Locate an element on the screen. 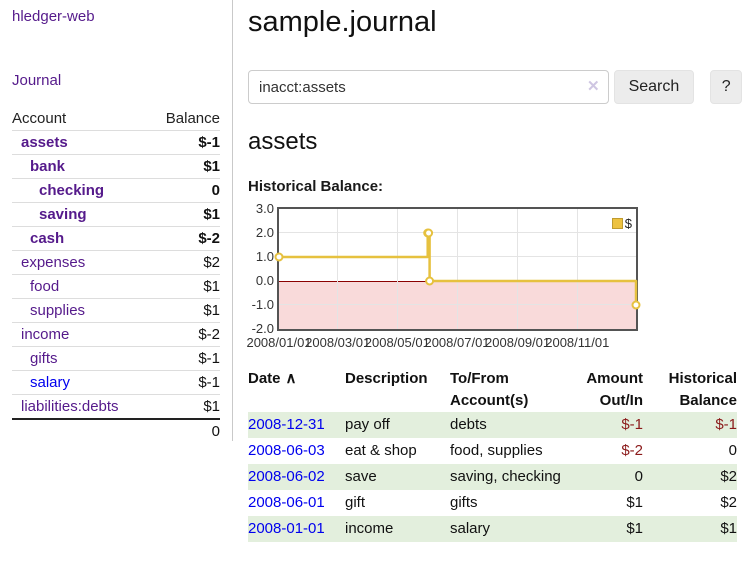  x-tick: 2008/11/01 is located at coordinates (577, 342).